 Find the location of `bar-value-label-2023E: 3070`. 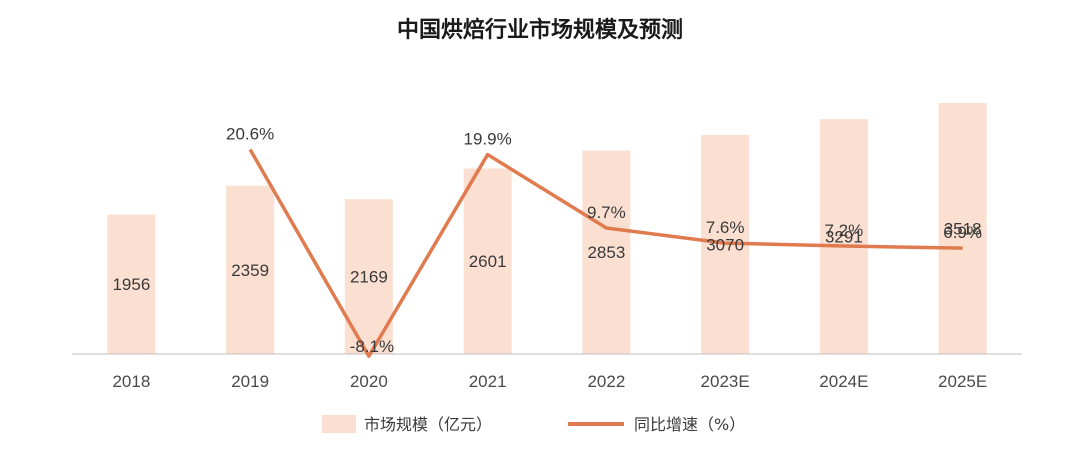

bar-value-label-2023E: 3070 is located at coordinates (725, 244).